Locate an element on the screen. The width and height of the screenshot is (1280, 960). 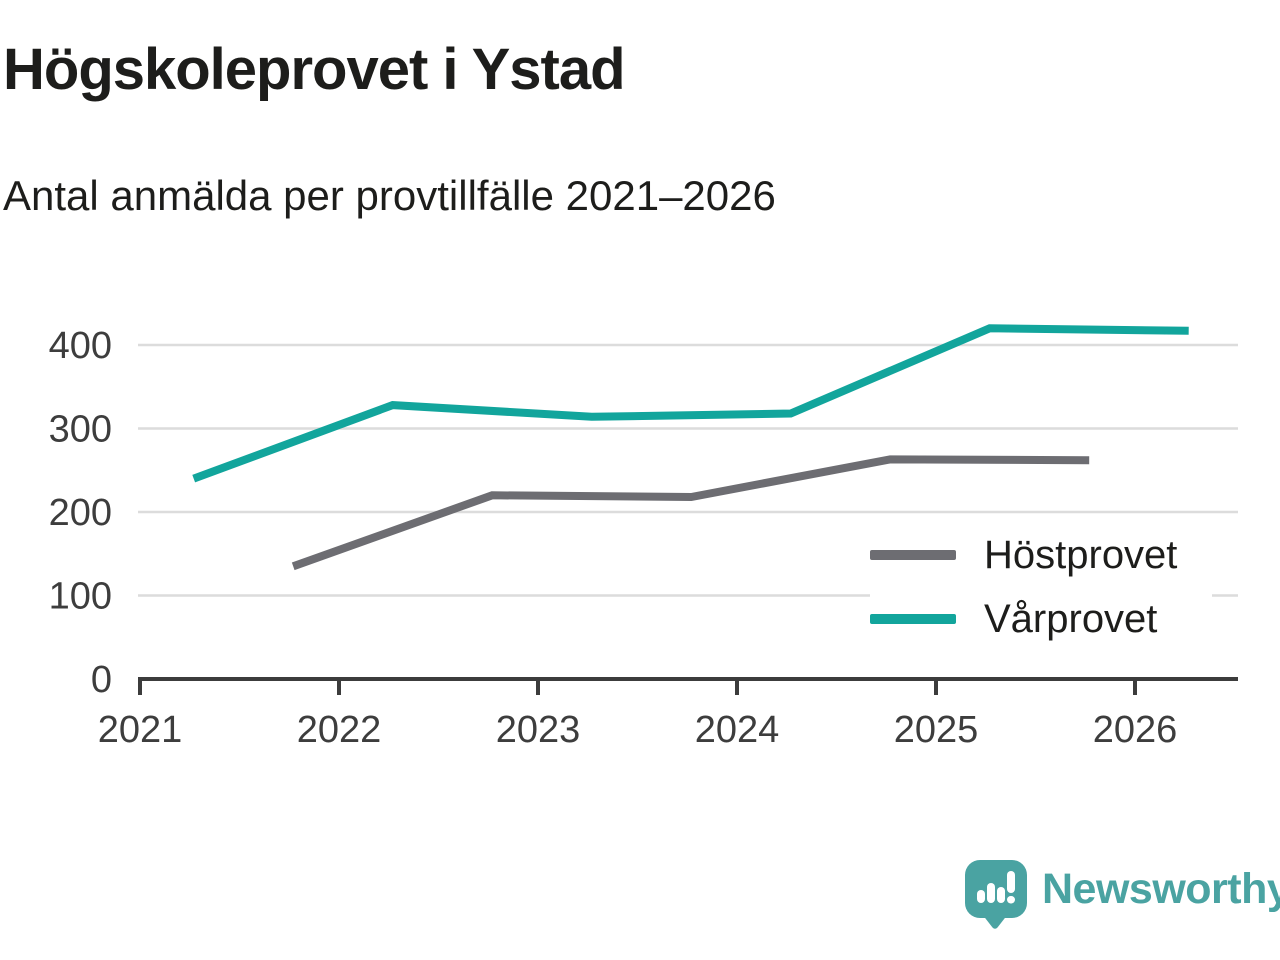
svg-text: 2022 is located at coordinates (339, 730).